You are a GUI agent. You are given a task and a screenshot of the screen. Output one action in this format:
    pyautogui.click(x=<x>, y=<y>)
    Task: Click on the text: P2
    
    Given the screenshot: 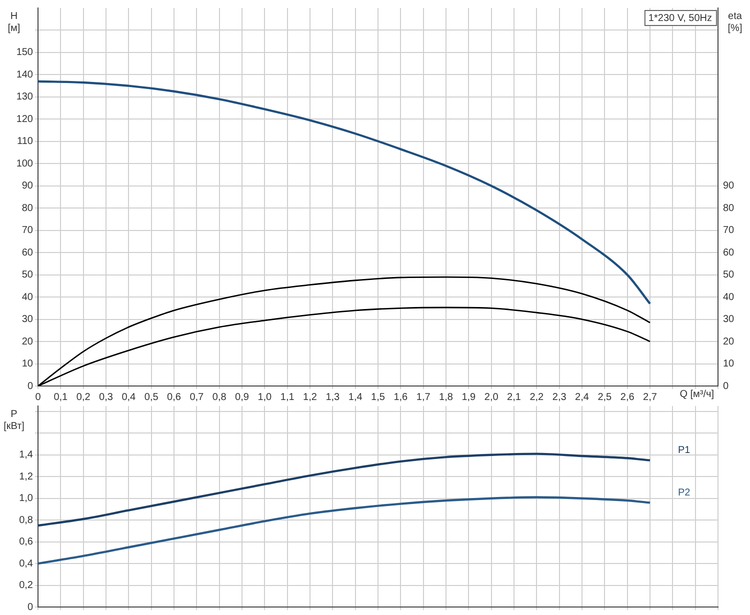 What is the action you would take?
    pyautogui.click(x=684, y=492)
    